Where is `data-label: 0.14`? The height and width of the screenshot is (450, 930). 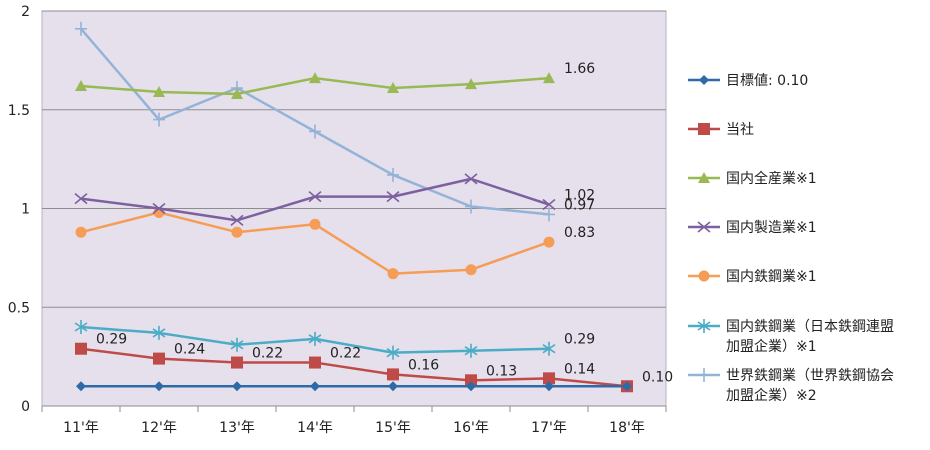
data-label: 0.14 is located at coordinates (579, 369).